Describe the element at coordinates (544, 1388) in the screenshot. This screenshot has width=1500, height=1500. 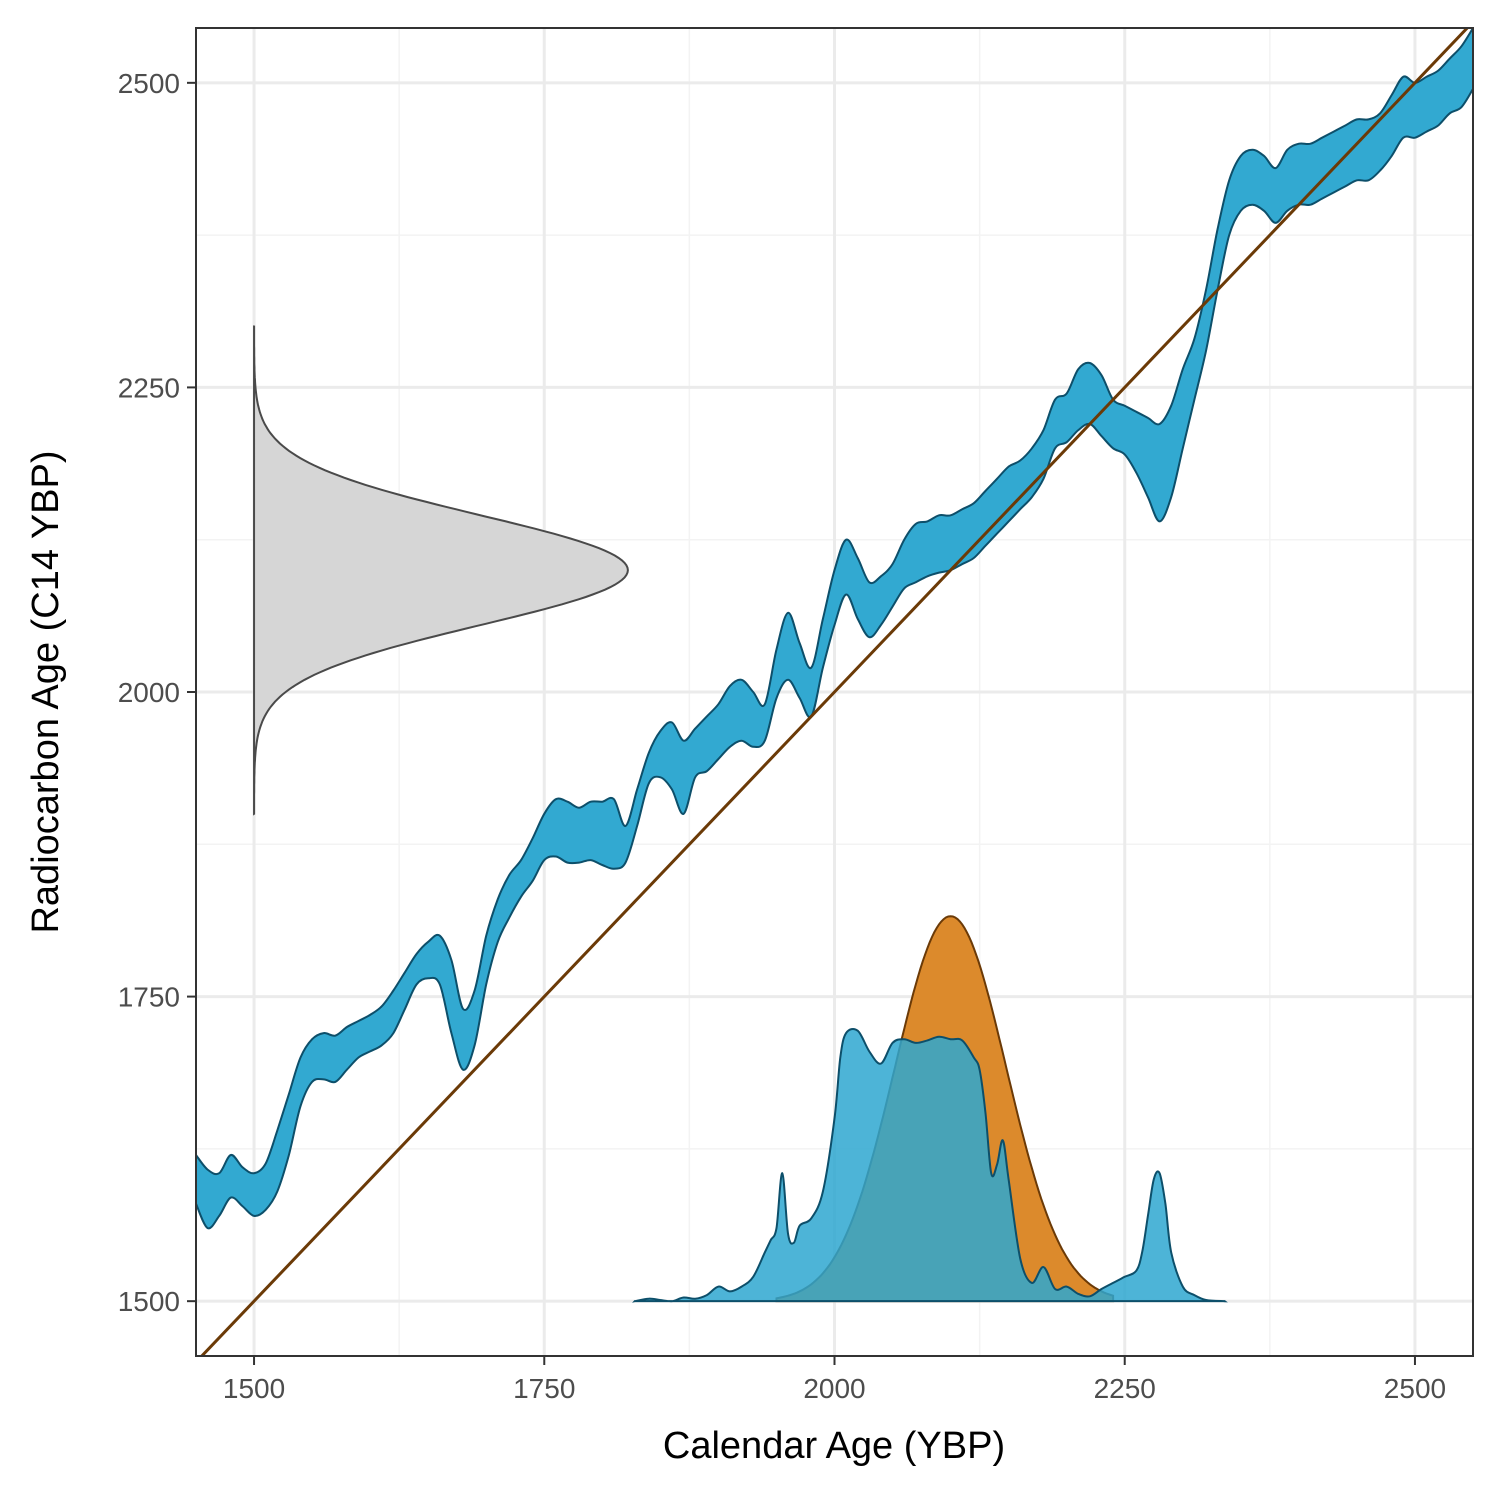
I see `x-tick-label: 1750` at that location.